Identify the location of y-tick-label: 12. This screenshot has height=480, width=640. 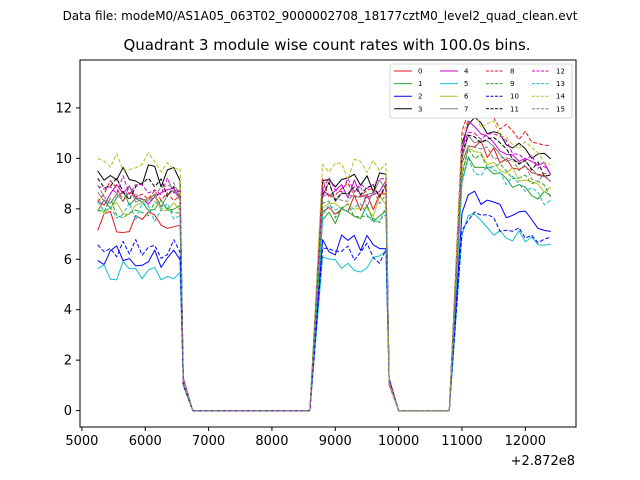
(63, 108).